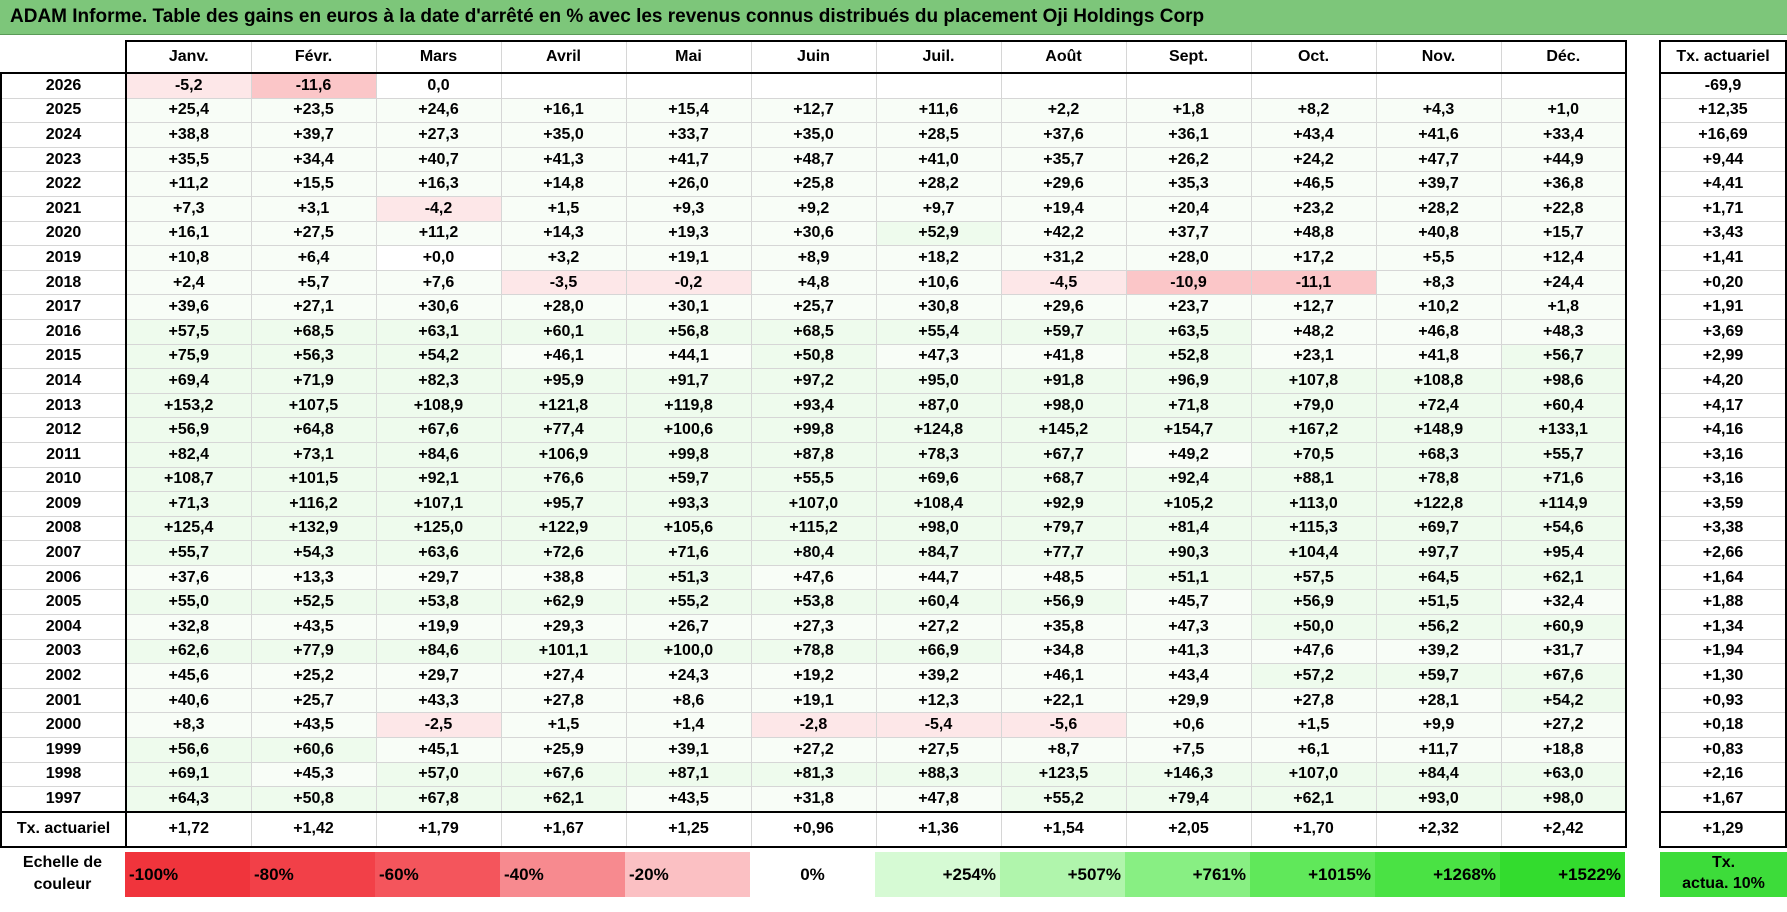  I want to click on value-cell: +19,1, so click(688, 258).